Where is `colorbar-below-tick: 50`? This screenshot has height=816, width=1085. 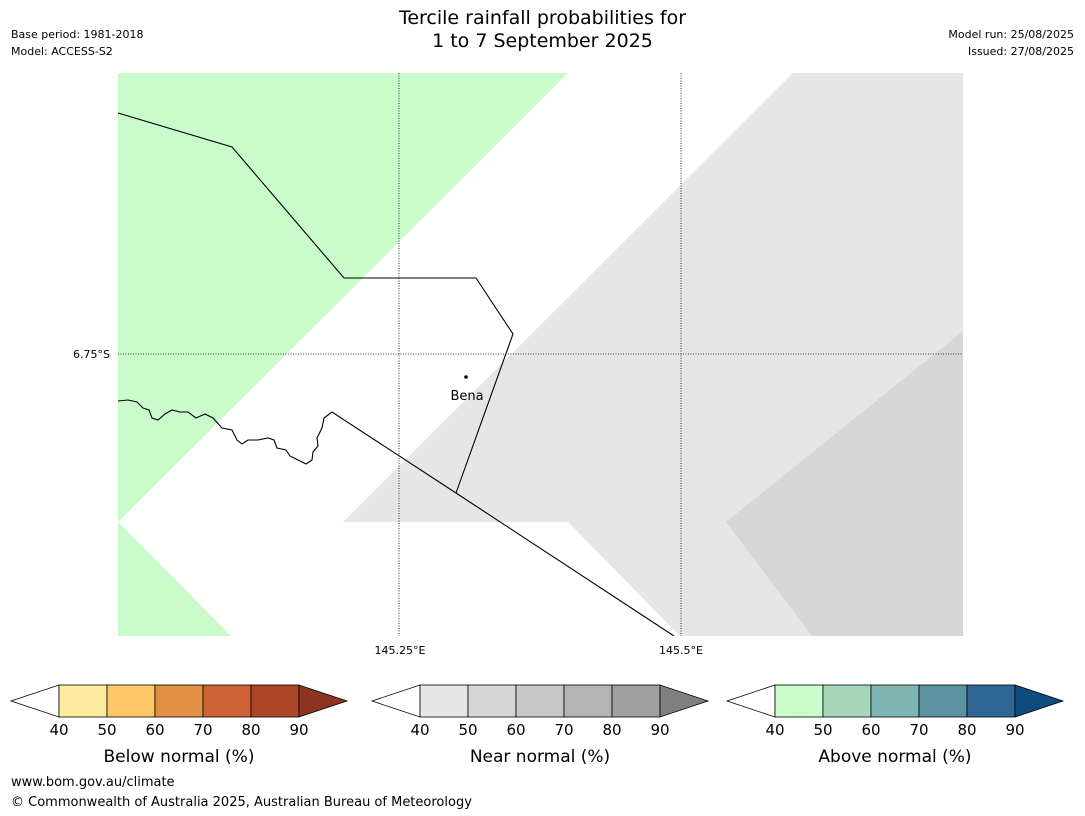 colorbar-below-tick: 50 is located at coordinates (106, 730).